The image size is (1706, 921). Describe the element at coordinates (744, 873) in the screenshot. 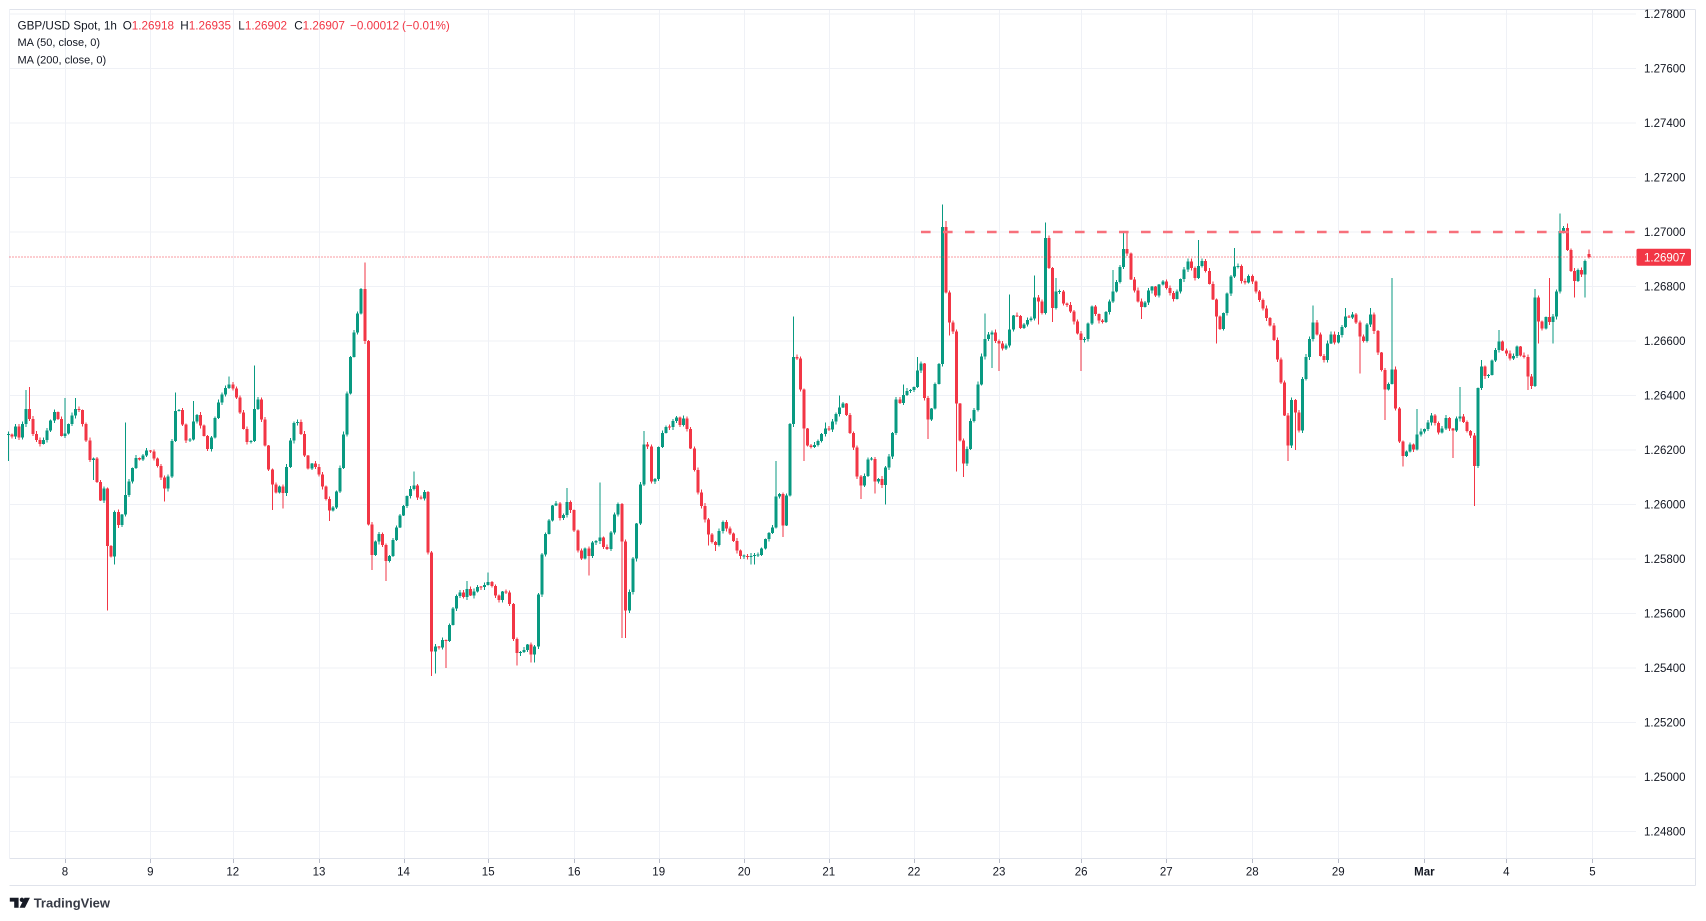

I see `svg-text: 20` at that location.